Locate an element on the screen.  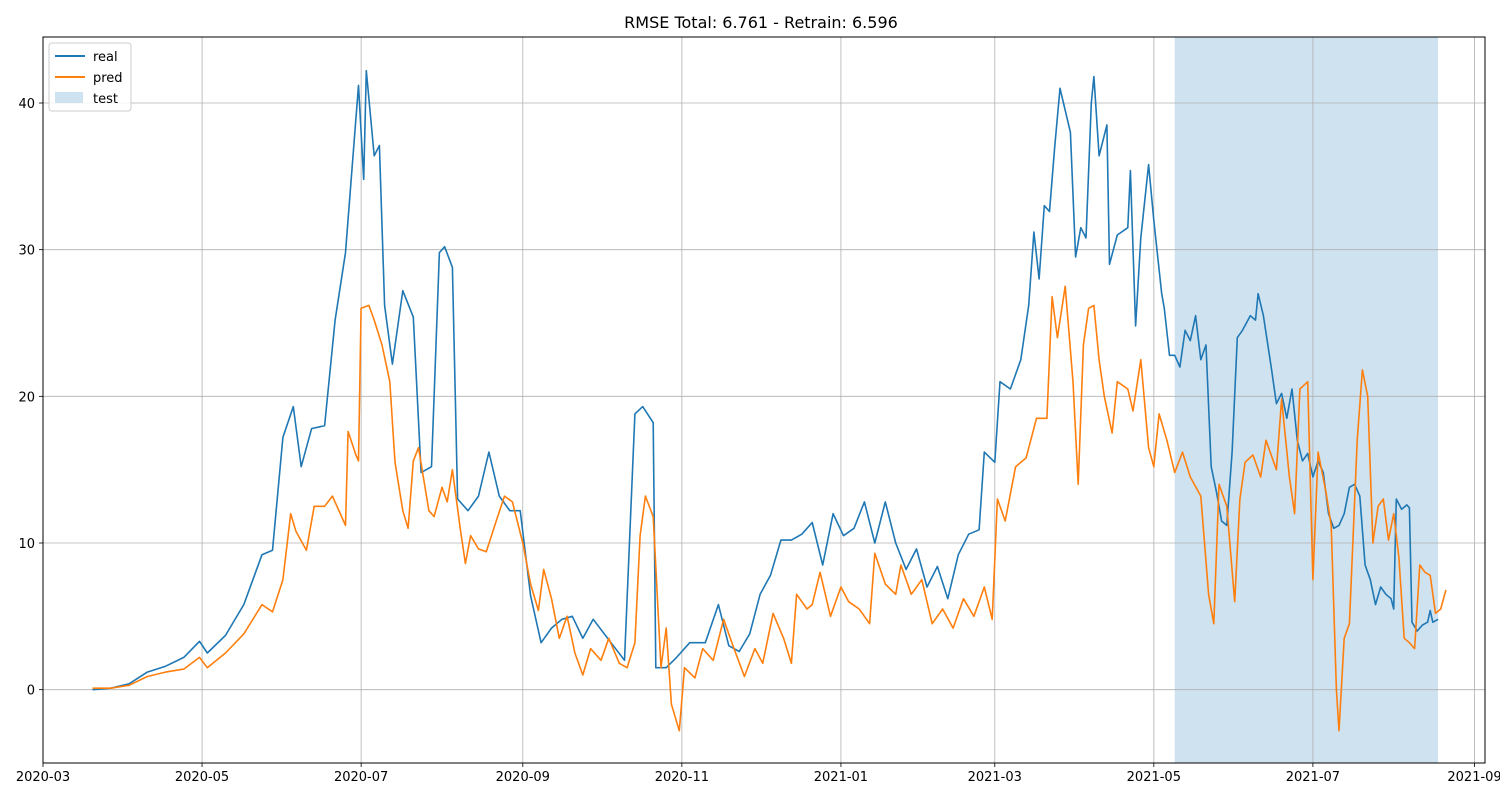
x-tick-label: 2021-03 is located at coordinates (995, 777).